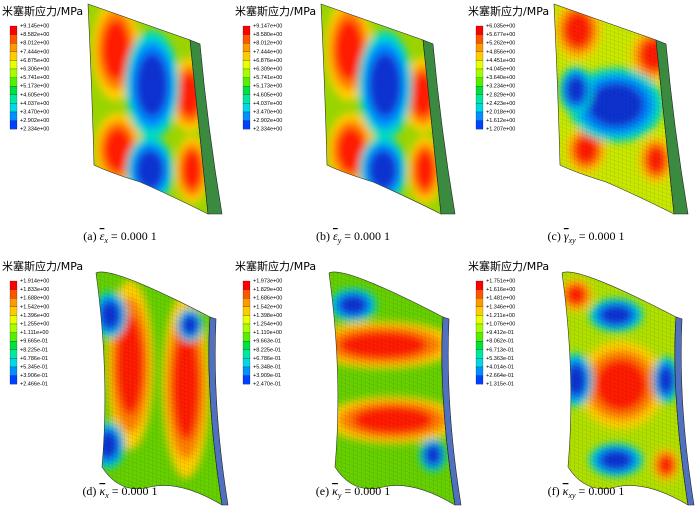 The image size is (700, 511). What do you see at coordinates (500, 26) in the screenshot?
I see `legend-label: +6.035e+00` at bounding box center [500, 26].